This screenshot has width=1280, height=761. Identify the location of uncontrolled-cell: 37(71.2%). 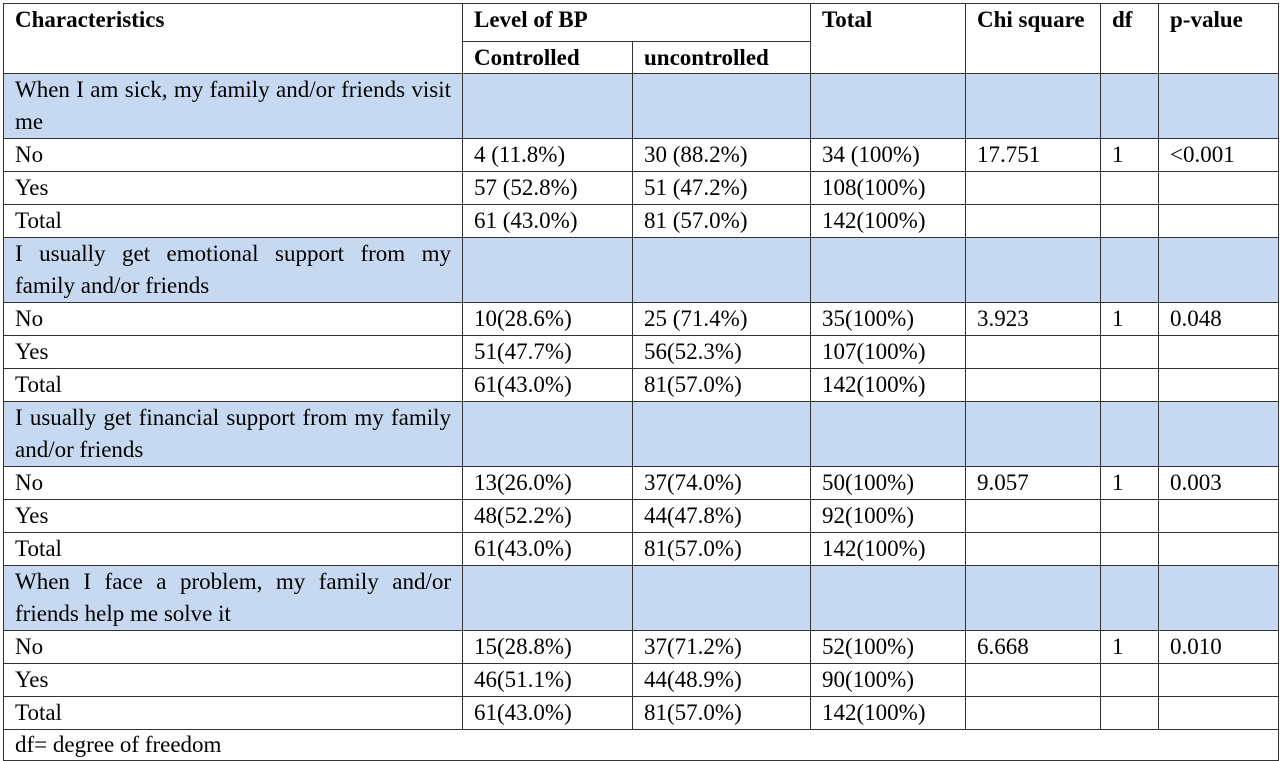
(721, 647).